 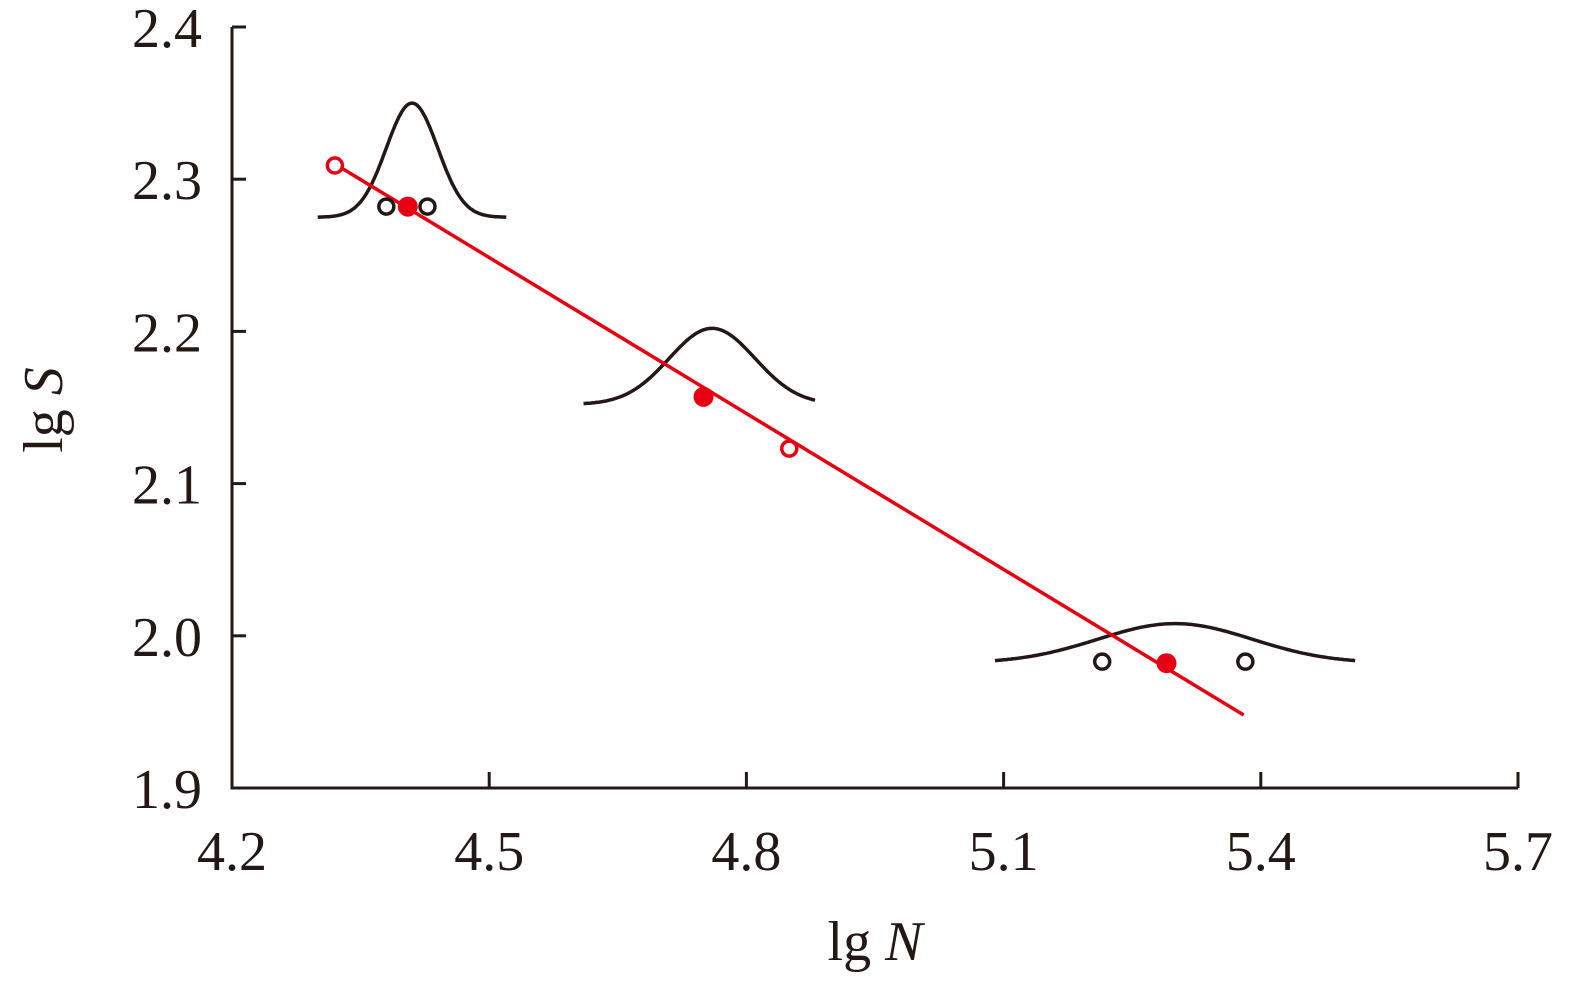 I want to click on y-tick-label: 2.4, so click(x=167, y=30).